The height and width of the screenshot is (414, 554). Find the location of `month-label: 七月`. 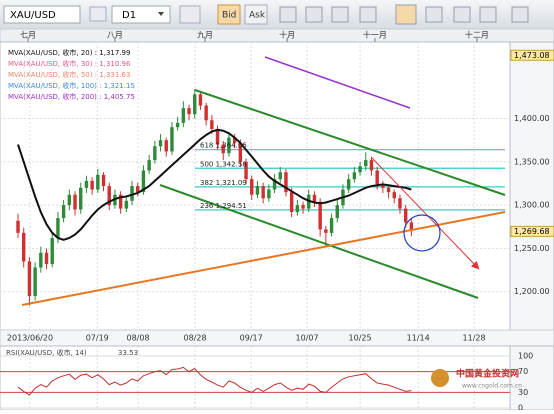

month-label: 七月 is located at coordinates (28, 35).